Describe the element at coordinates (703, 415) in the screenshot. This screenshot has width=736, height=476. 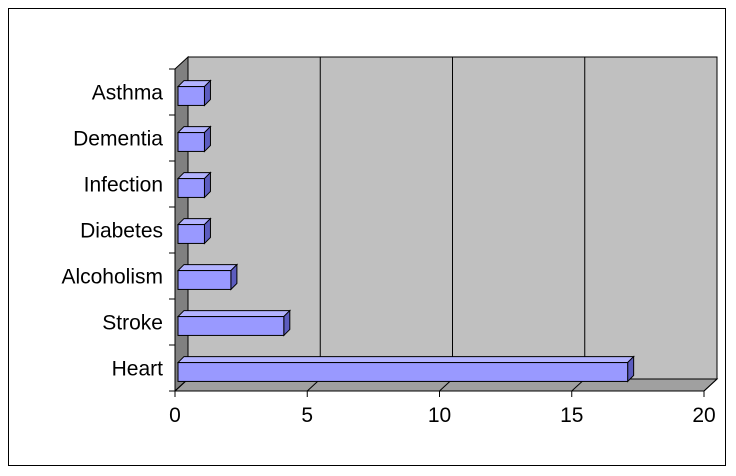
I see `x-tick-label: 20` at that location.